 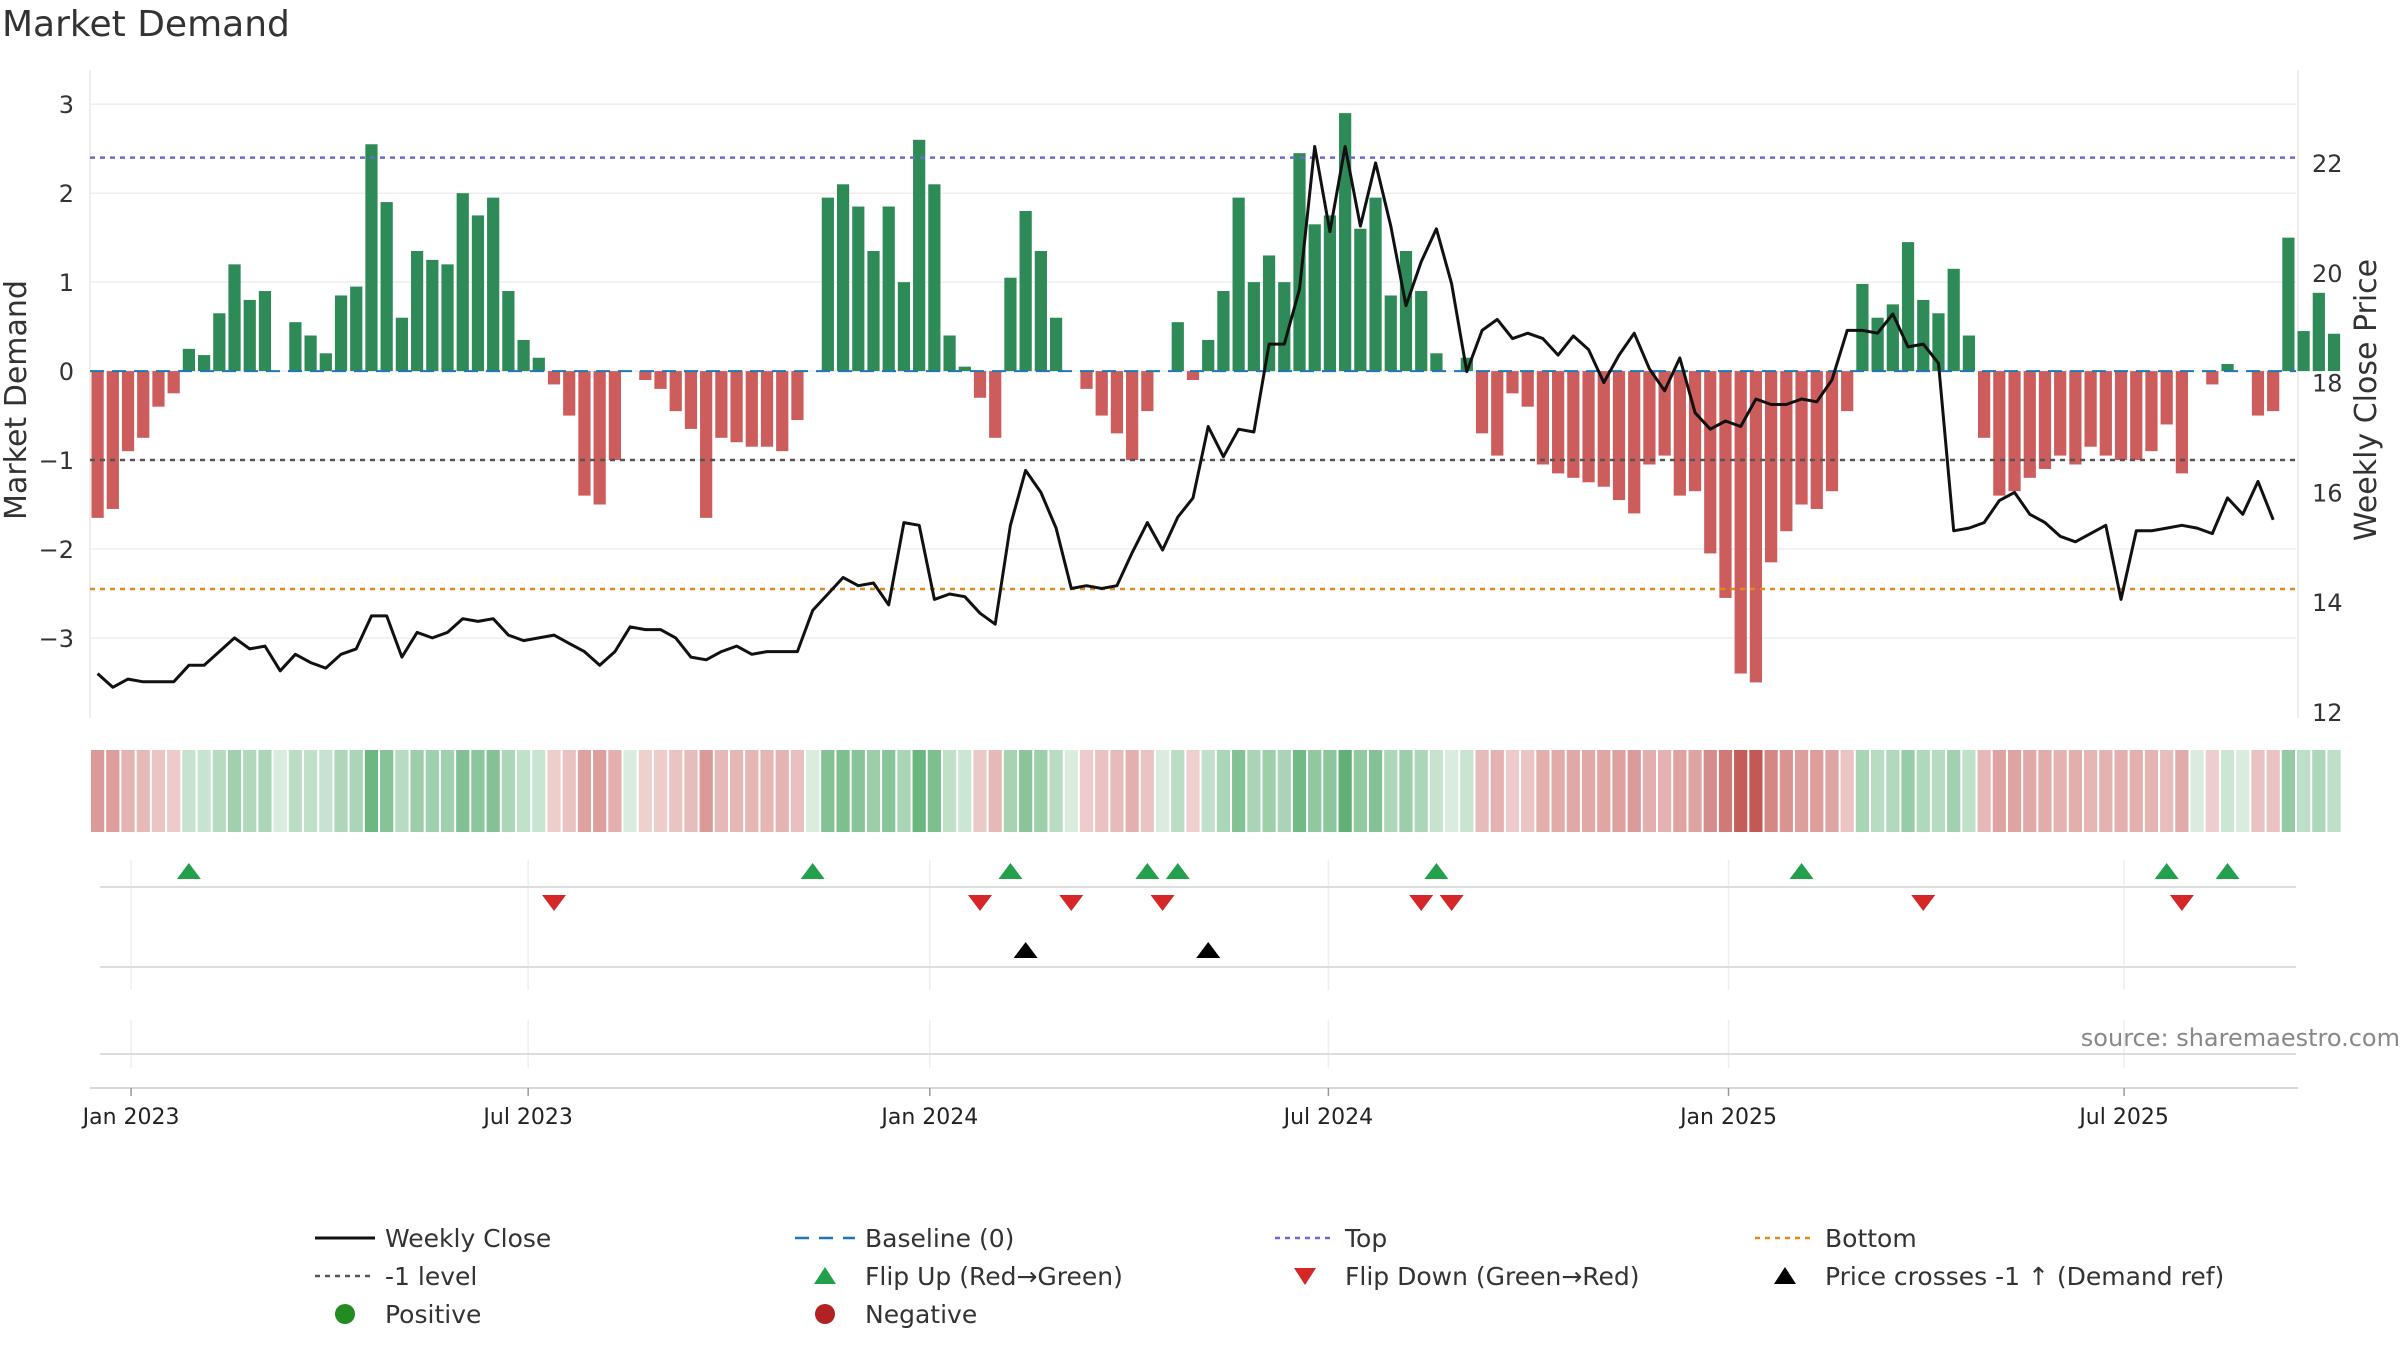 What do you see at coordinates (56, 550) in the screenshot?
I see `y-tick-label: −2` at bounding box center [56, 550].